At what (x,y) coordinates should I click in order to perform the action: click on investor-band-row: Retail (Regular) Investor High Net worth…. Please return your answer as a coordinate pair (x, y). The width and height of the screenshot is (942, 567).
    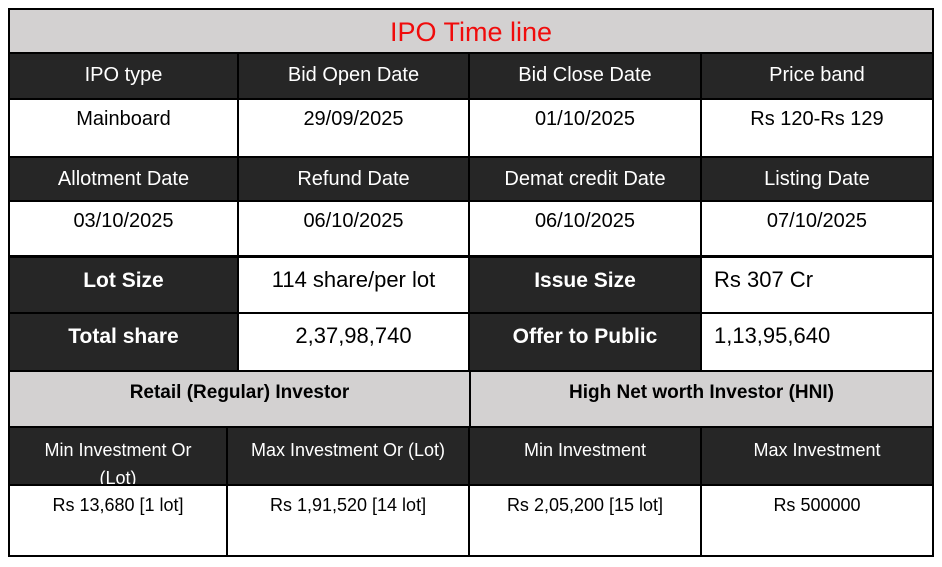
    Looking at the image, I should click on (471, 400).